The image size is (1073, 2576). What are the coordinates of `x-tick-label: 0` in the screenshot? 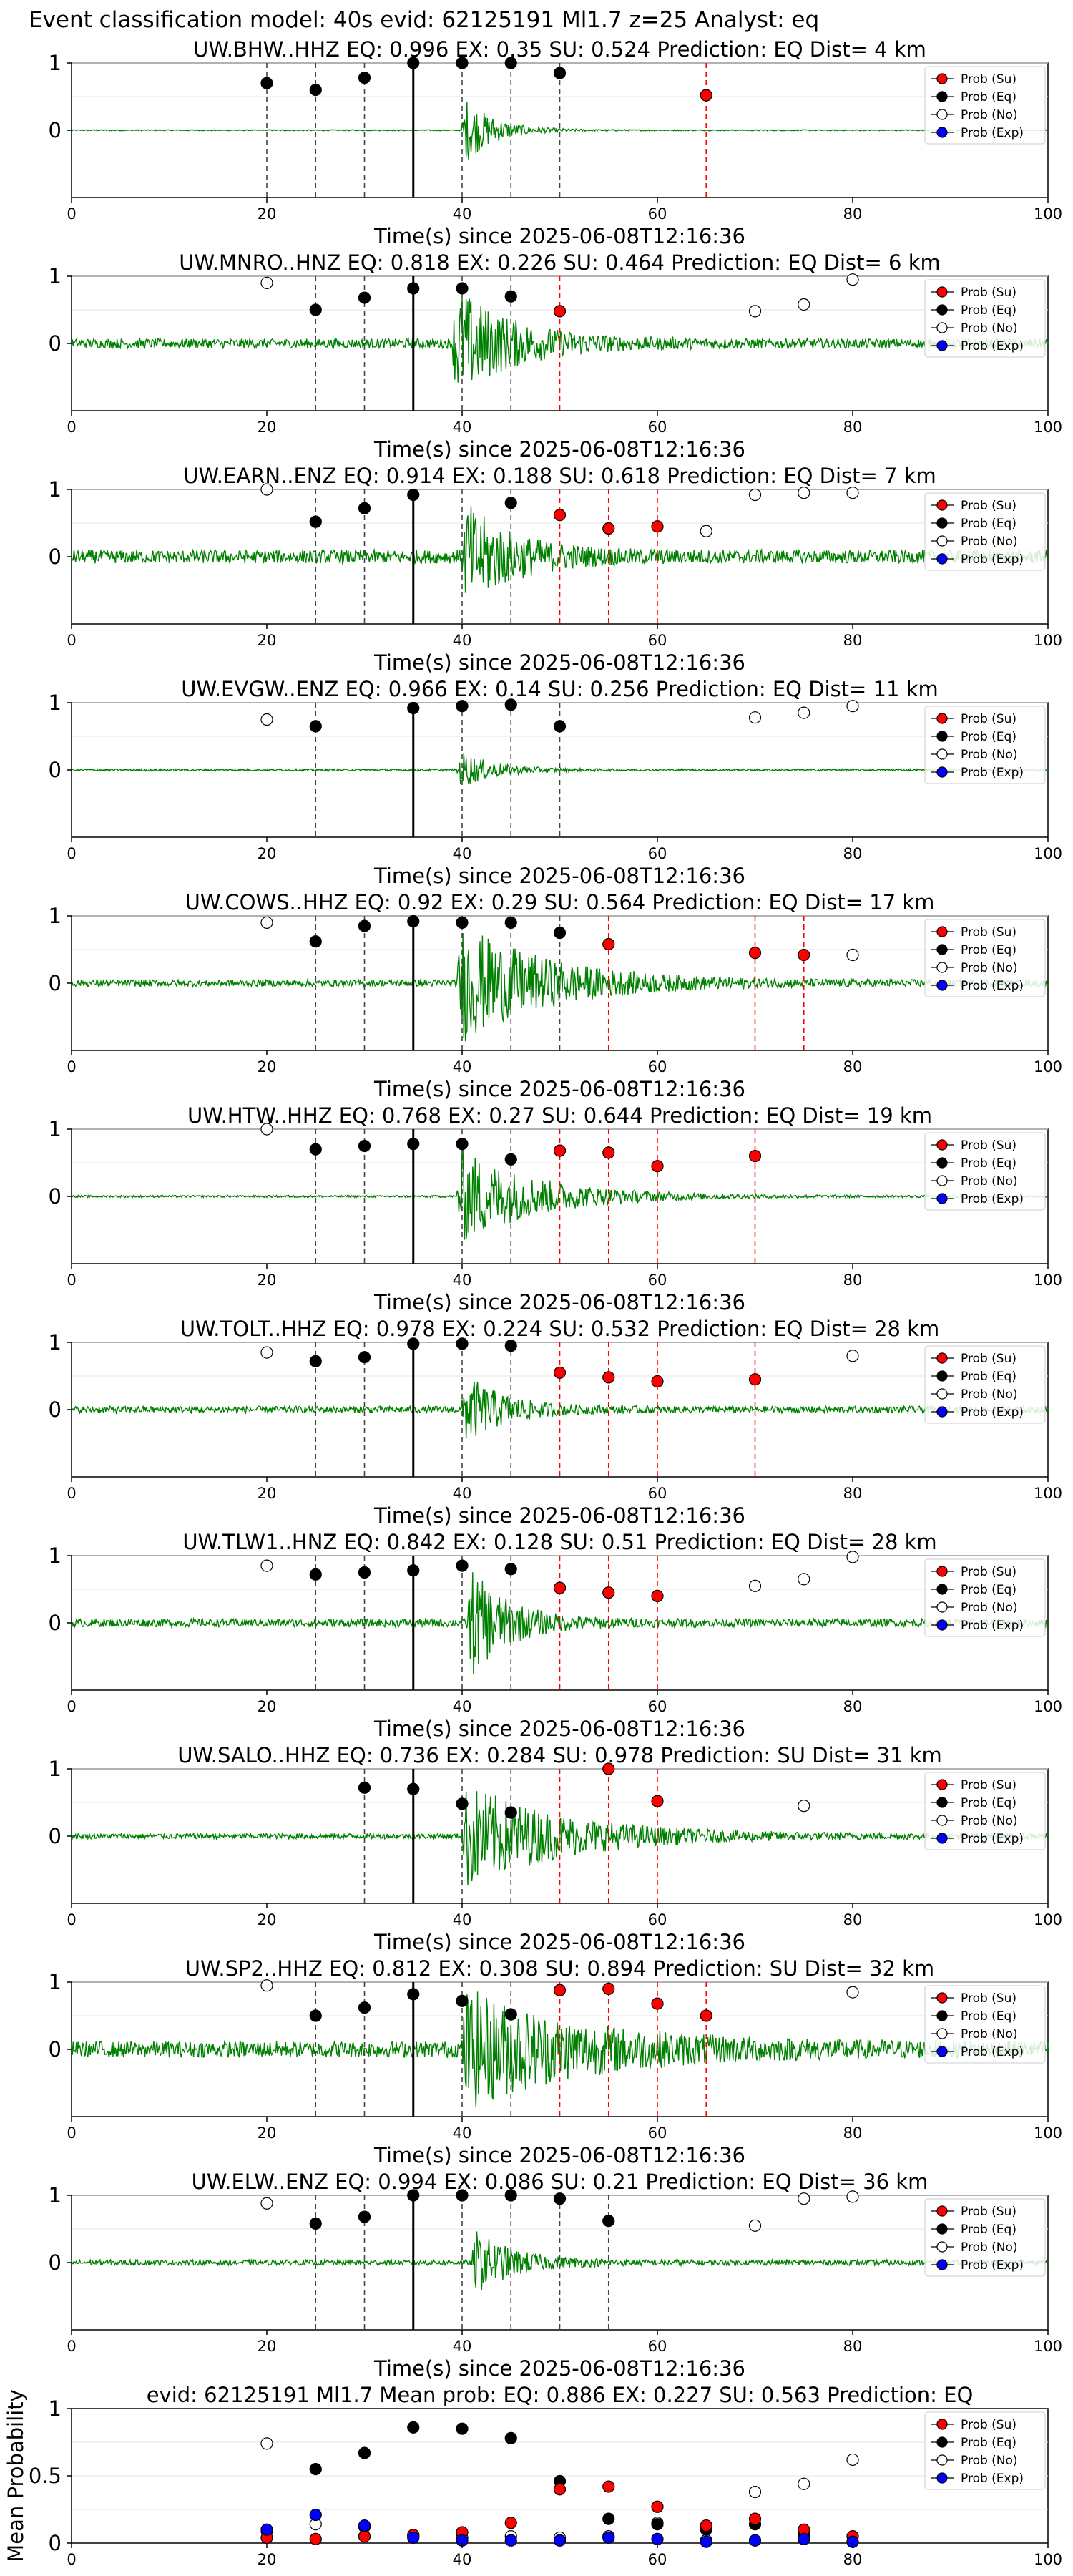 It's located at (71, 1707).